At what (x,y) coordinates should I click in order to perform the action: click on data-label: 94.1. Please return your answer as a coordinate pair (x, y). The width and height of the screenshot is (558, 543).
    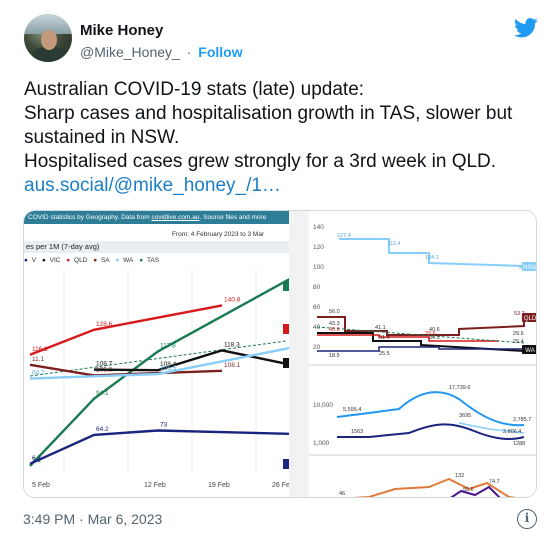
    Looking at the image, I should click on (102, 393).